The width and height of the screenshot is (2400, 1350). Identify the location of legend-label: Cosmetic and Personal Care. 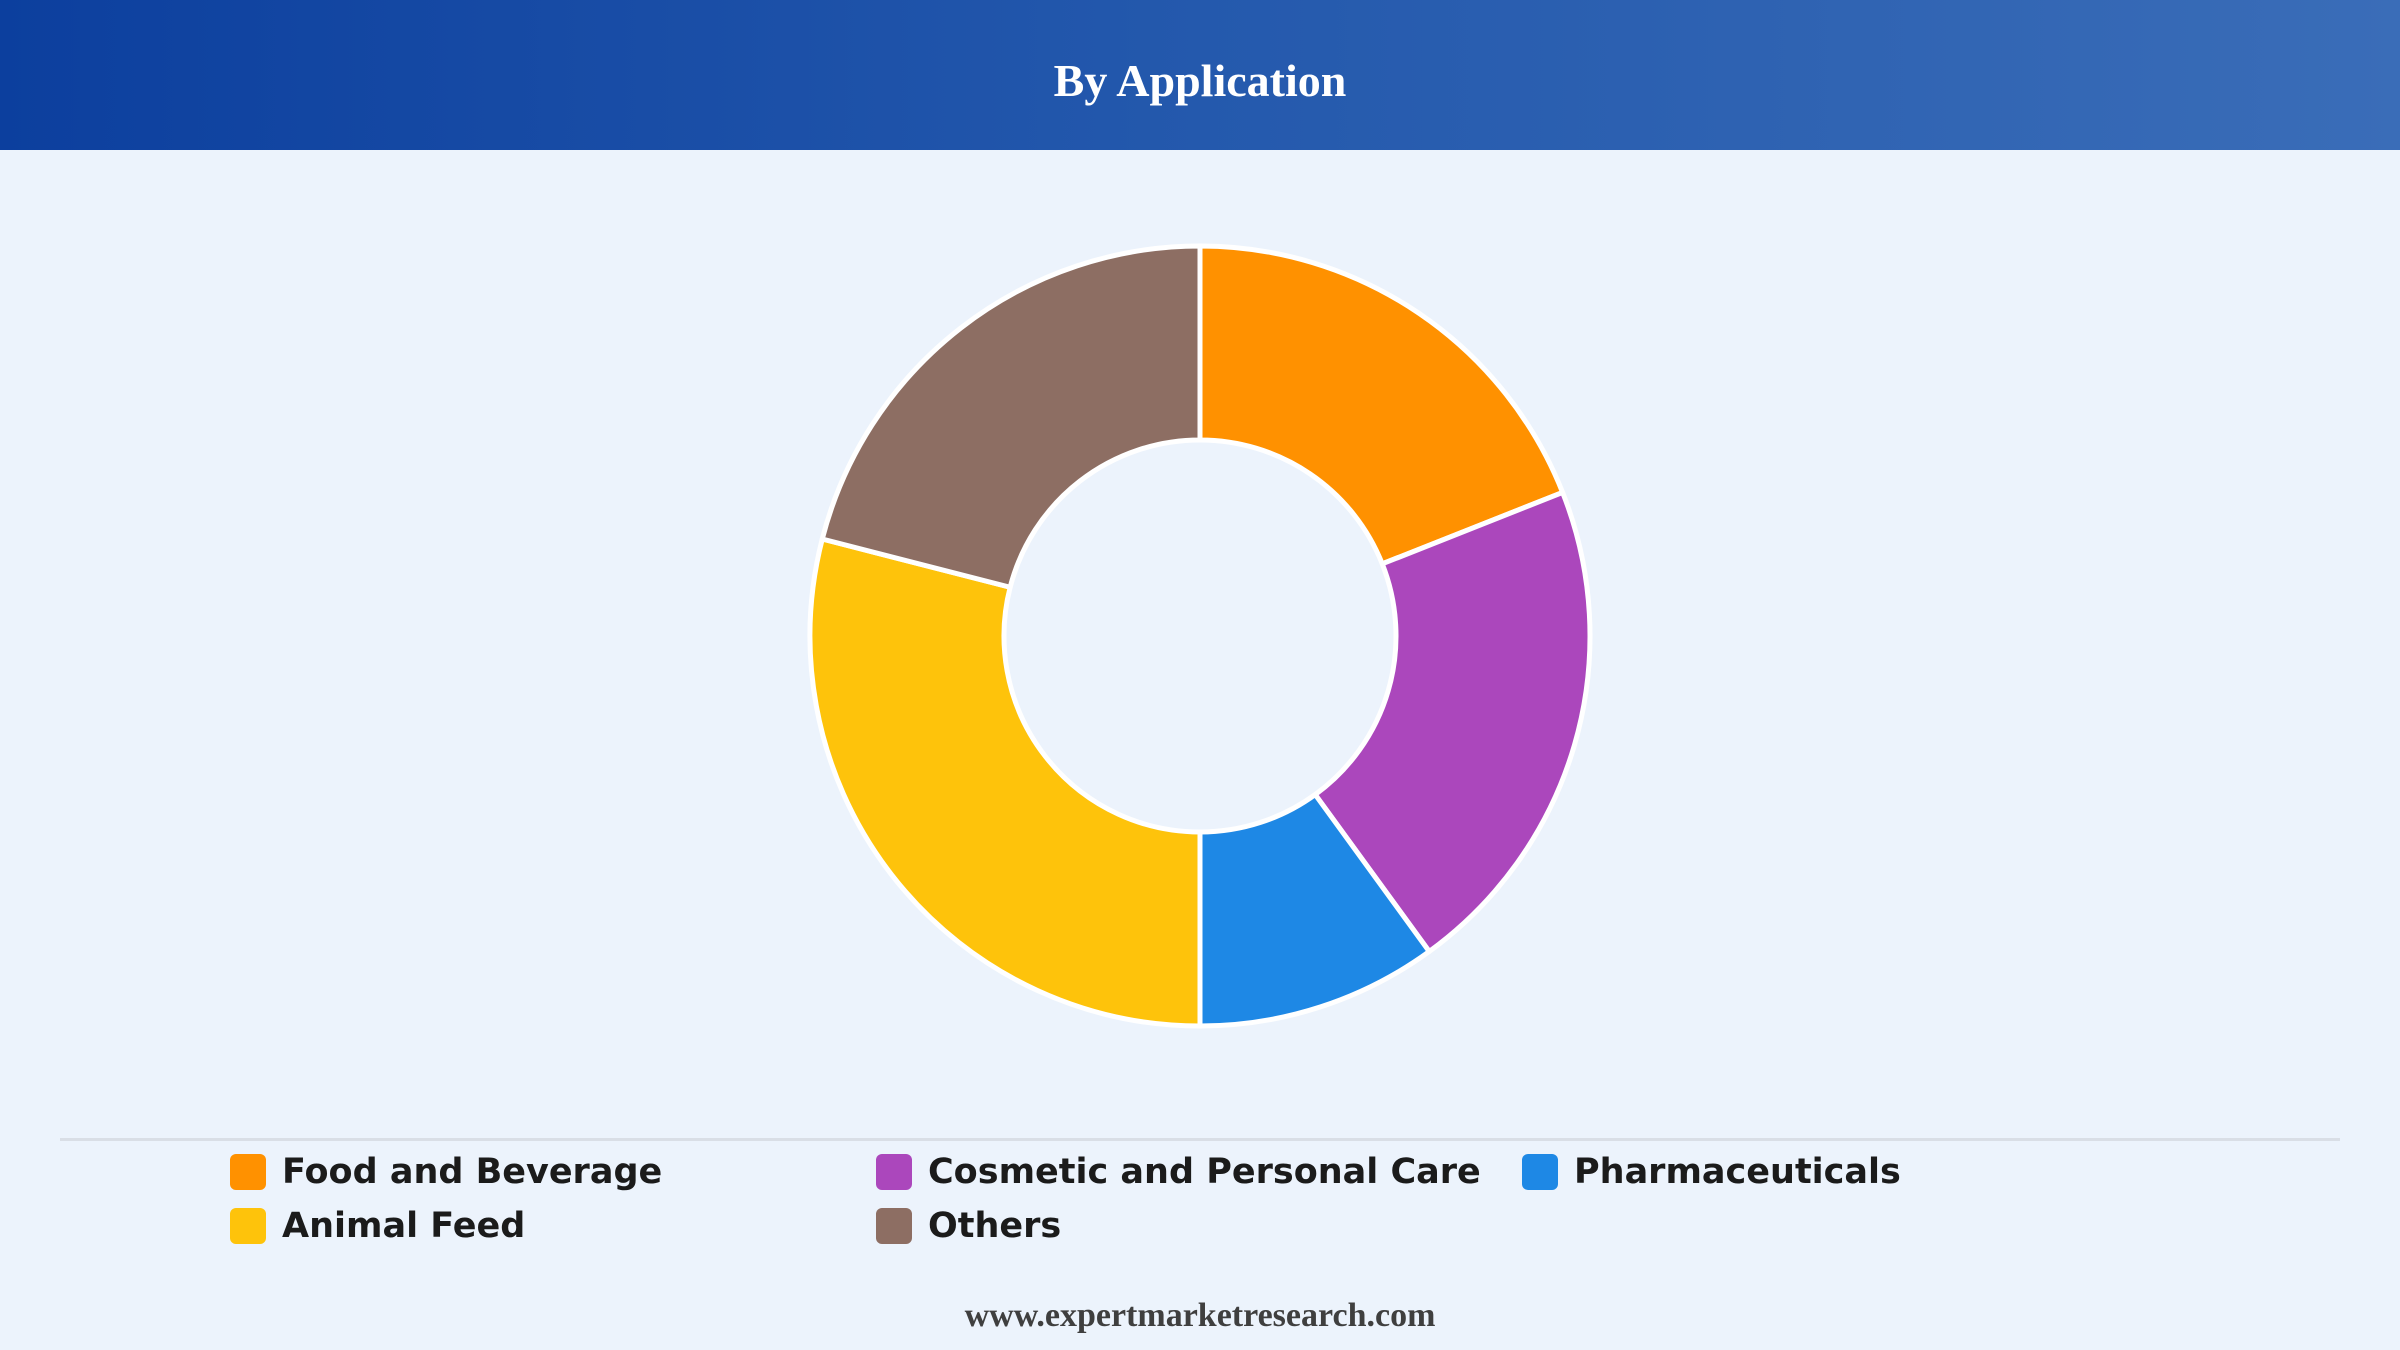
(1204, 1172).